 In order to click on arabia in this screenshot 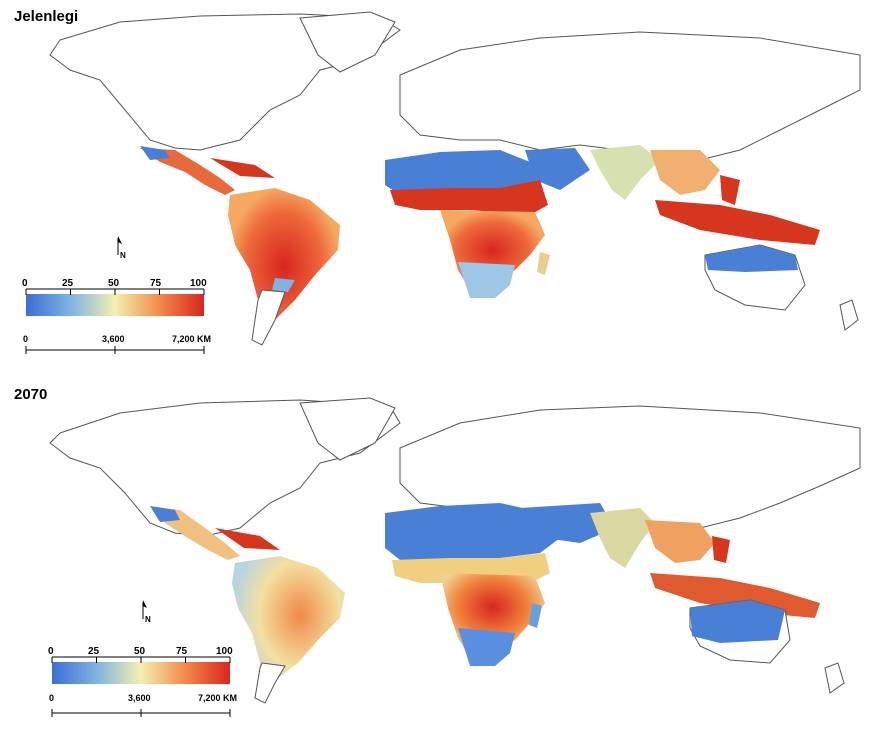, I will do `click(557, 169)`.